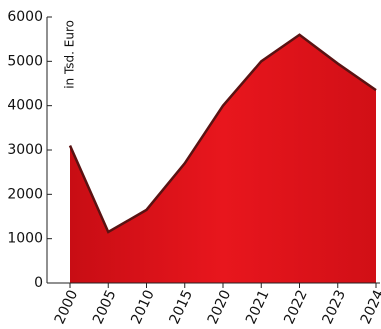 The height and width of the screenshot is (329, 381). Describe the element at coordinates (70, 54) in the screenshot. I see `y-axis-label: in Tsd. Euro` at that location.